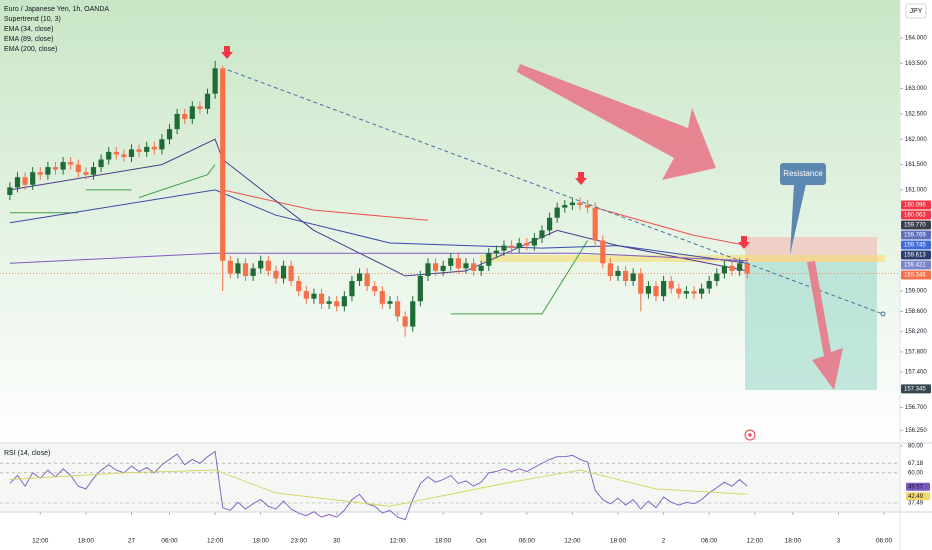 This screenshot has width=932, height=550. Describe the element at coordinates (916, 352) in the screenshot. I see `y-tick-label: 157.800` at that location.